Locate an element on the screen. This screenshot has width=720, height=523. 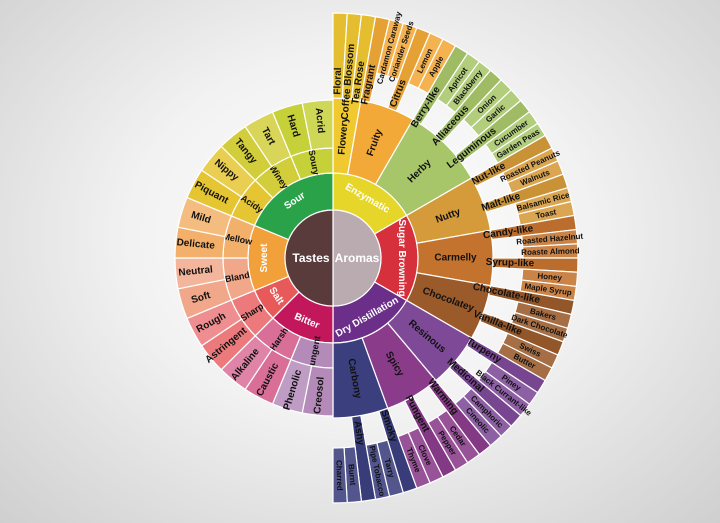
label-charred: Charred is located at coordinates (339, 475).